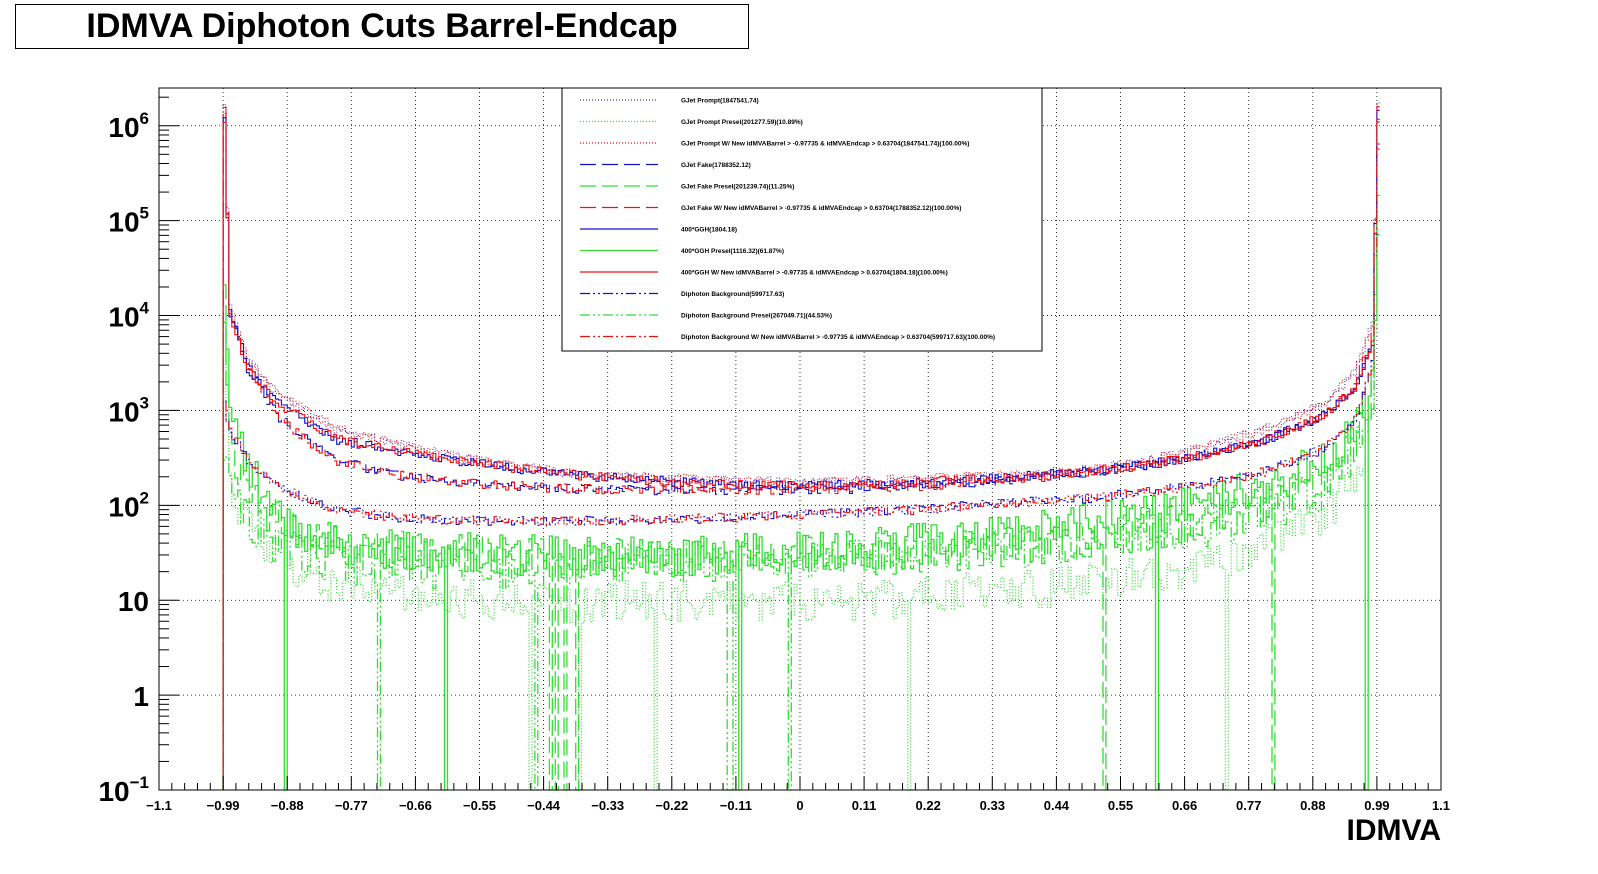  What do you see at coordinates (720, 101) in the screenshot?
I see `legend-entry: GJet Prompt(1847541.74)` at bounding box center [720, 101].